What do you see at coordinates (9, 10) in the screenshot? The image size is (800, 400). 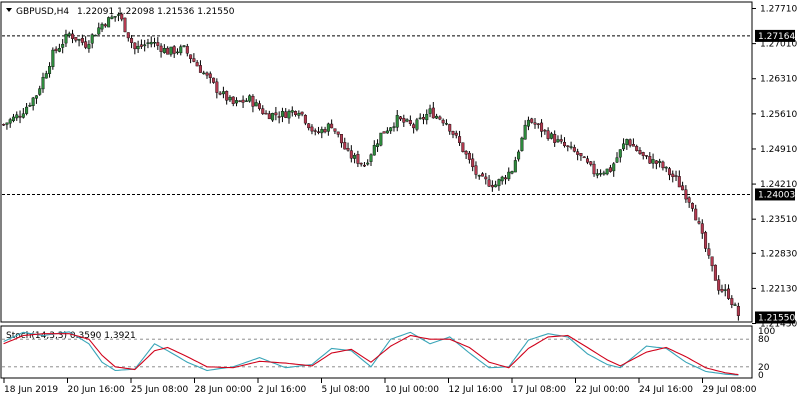 I see `dropdown-triangle-icon` at bounding box center [9, 10].